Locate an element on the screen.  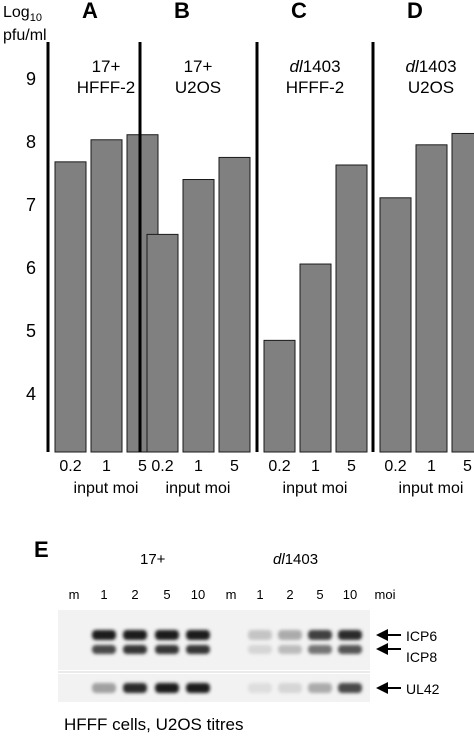
blot-lane-label-1: m is located at coordinates (74, 594).